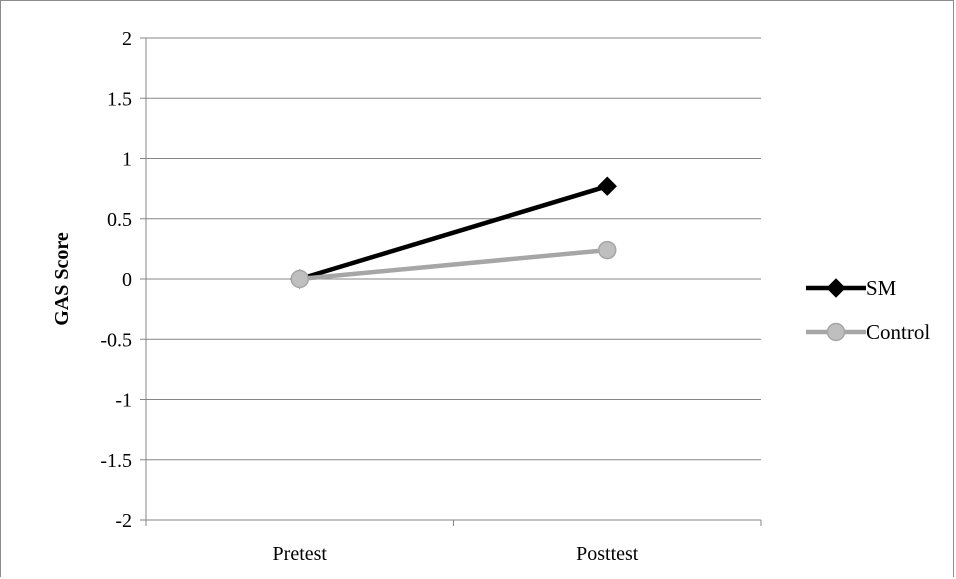 The height and width of the screenshot is (579, 956). I want to click on y-tick-label: 0.5, so click(119, 220).